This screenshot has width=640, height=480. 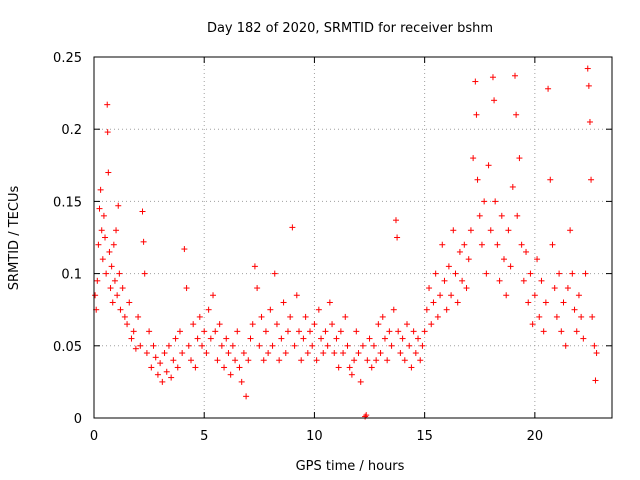 What do you see at coordinates (314, 436) in the screenshot?
I see `x-tick-label: 10` at bounding box center [314, 436].